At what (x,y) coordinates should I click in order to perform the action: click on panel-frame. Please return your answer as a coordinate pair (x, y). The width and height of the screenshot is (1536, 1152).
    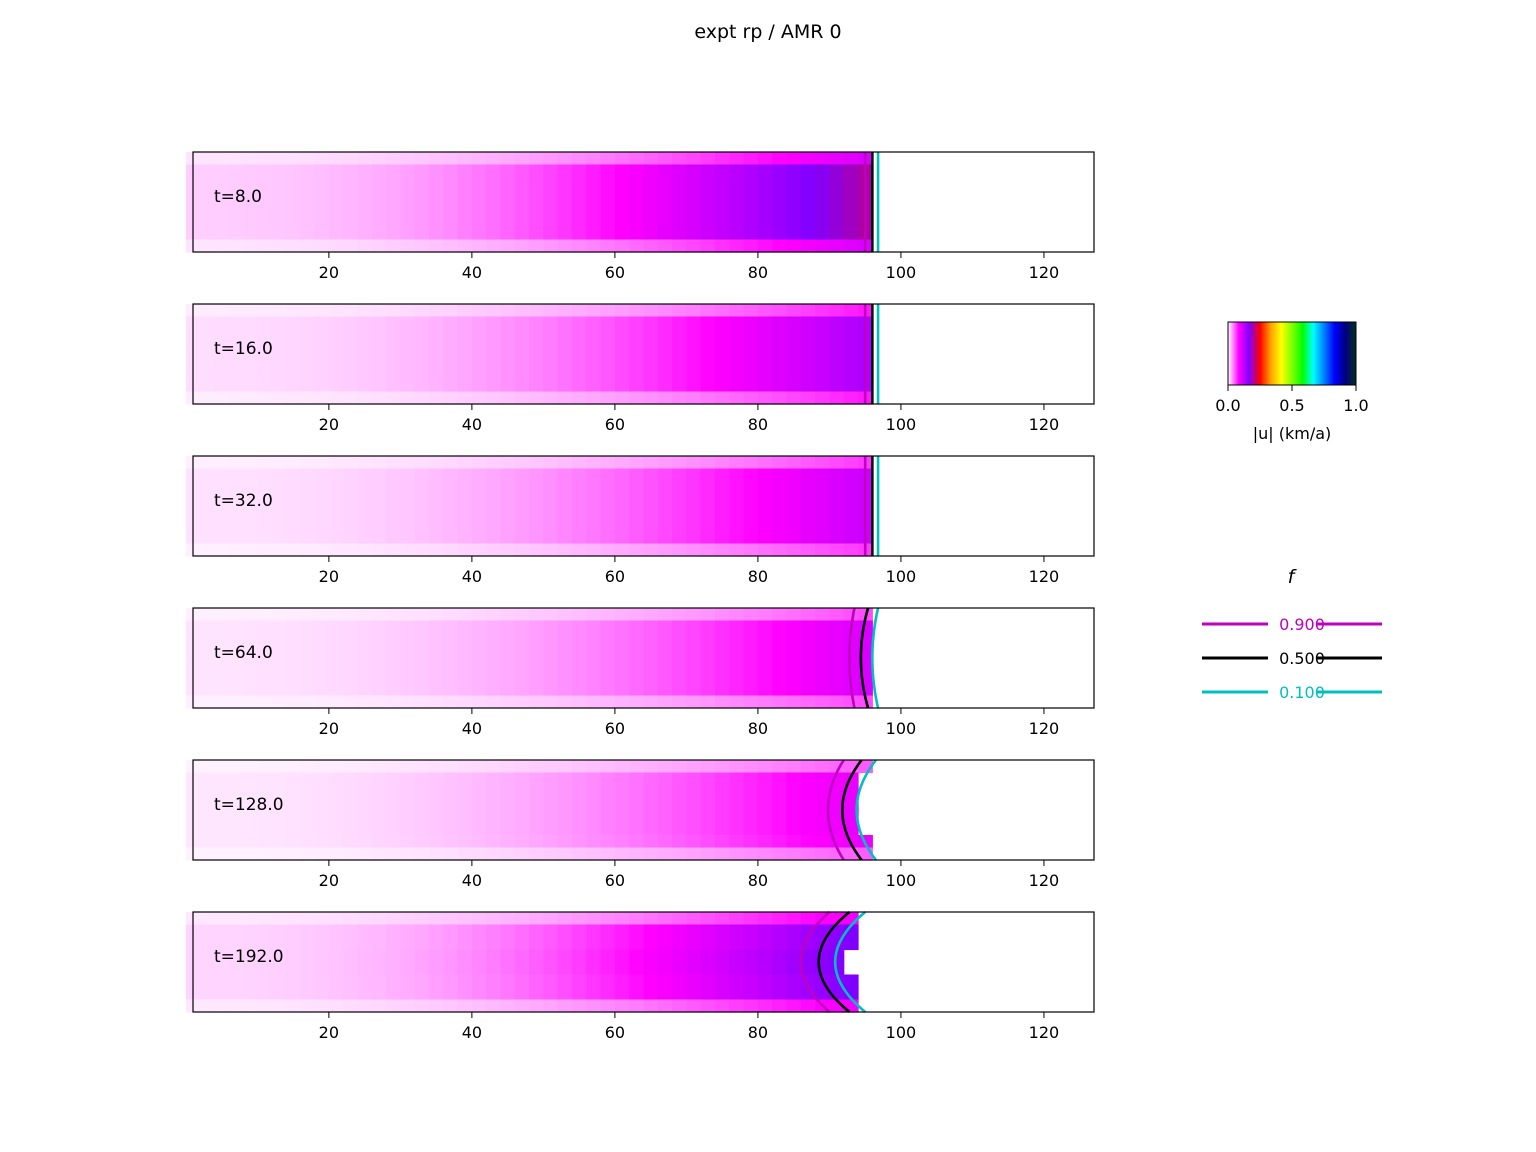
    Looking at the image, I should click on (643, 506).